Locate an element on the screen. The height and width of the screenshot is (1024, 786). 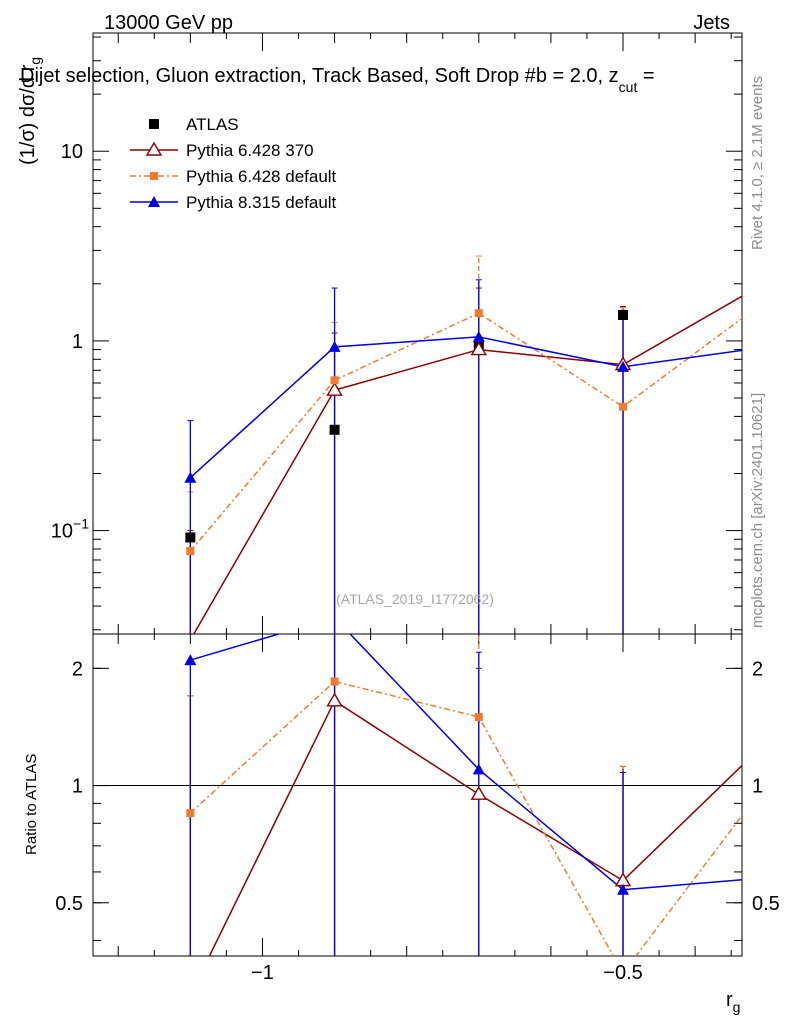
y-axis-label: (1/σ) dσ/d rg is located at coordinates (30, 111).